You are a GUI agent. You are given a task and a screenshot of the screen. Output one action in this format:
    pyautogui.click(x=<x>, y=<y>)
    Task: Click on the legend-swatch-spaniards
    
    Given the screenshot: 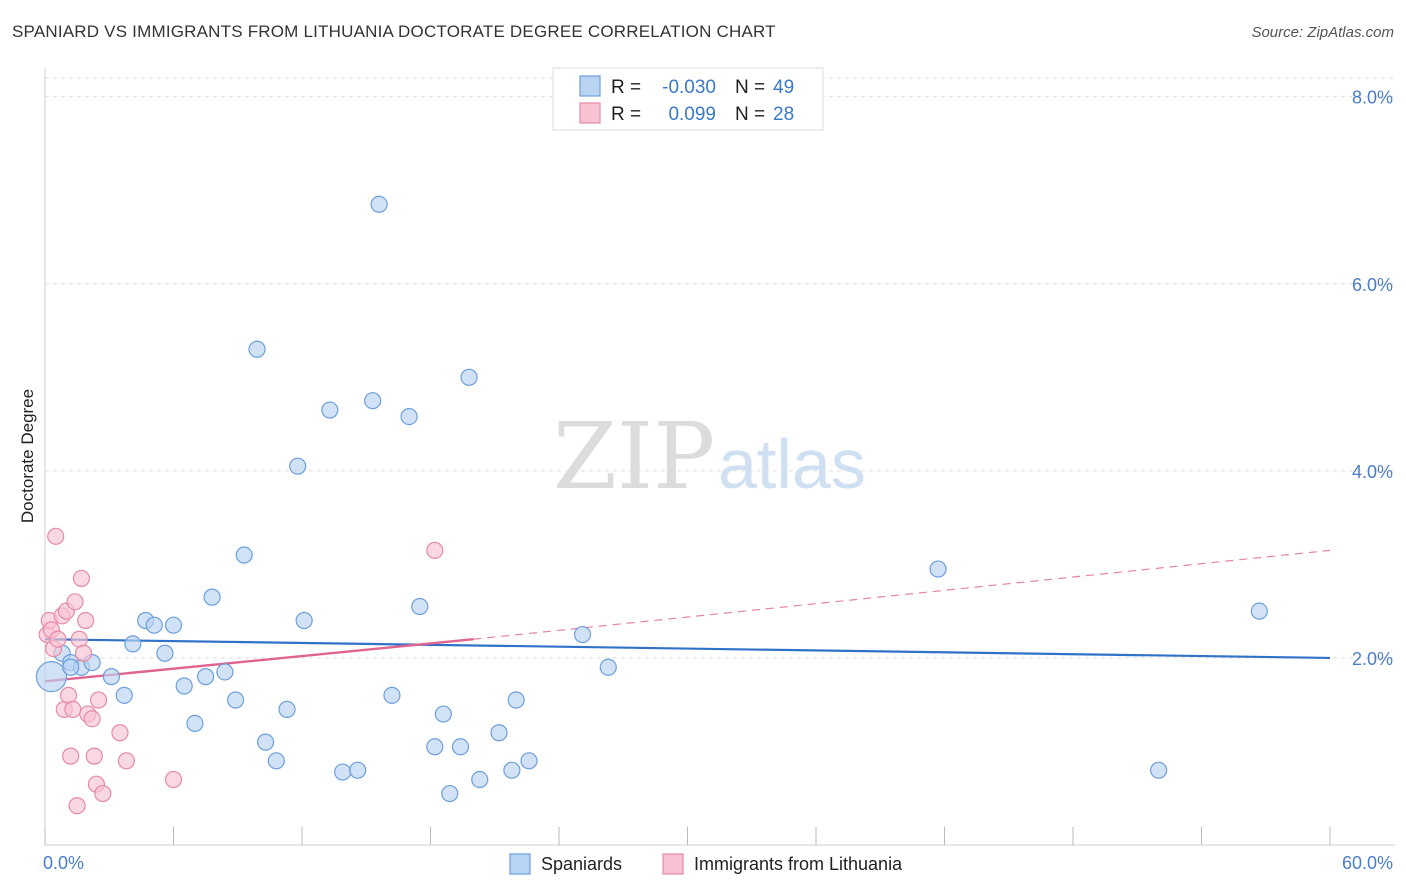 What is the action you would take?
    pyautogui.click(x=590, y=86)
    